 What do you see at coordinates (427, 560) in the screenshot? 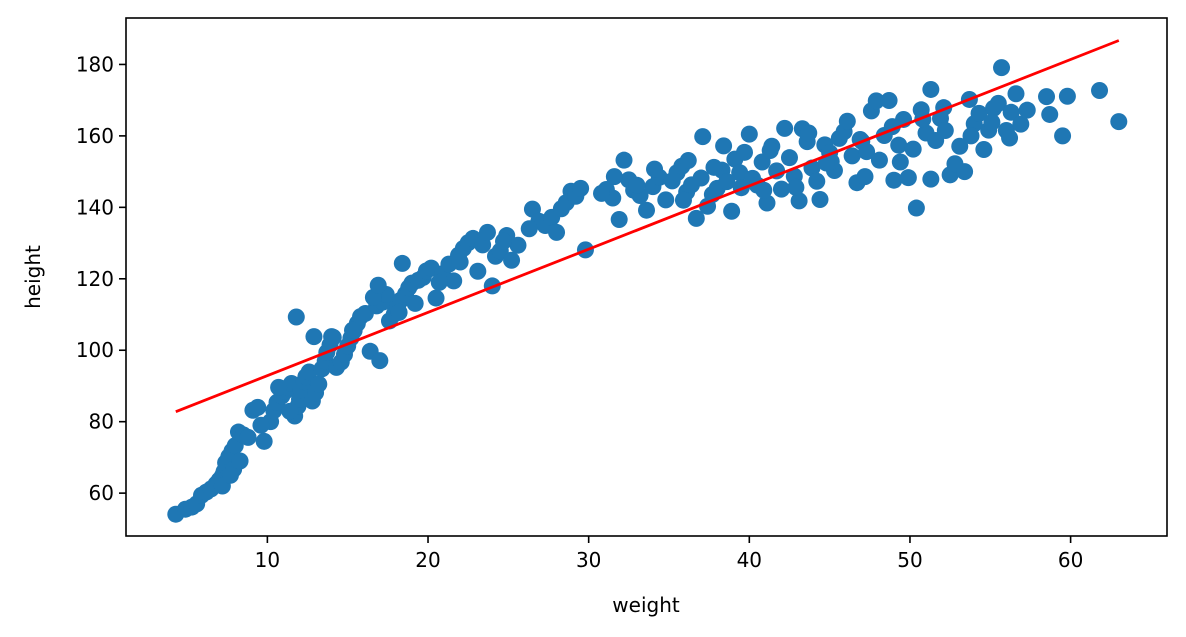
I see `x-tick-label: 20` at bounding box center [427, 560].